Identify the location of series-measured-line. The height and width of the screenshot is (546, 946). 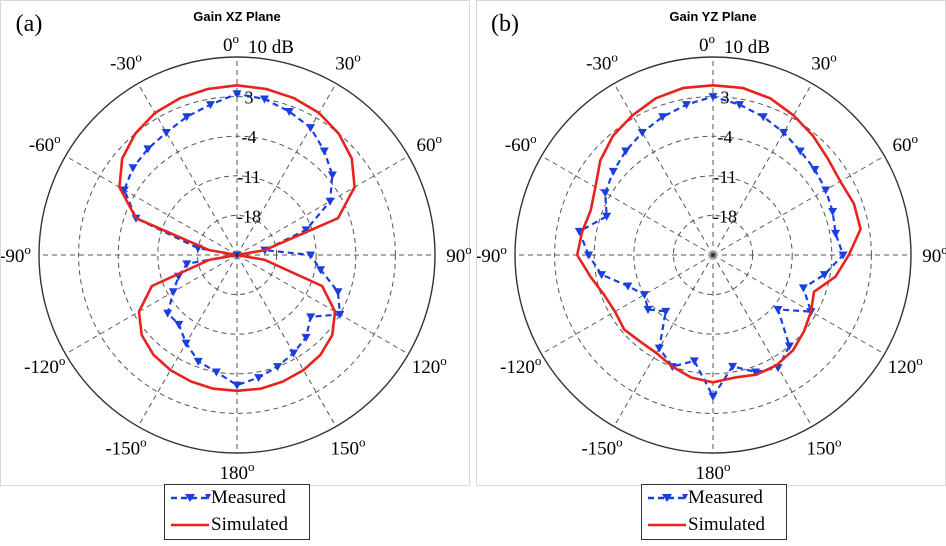
(232, 239).